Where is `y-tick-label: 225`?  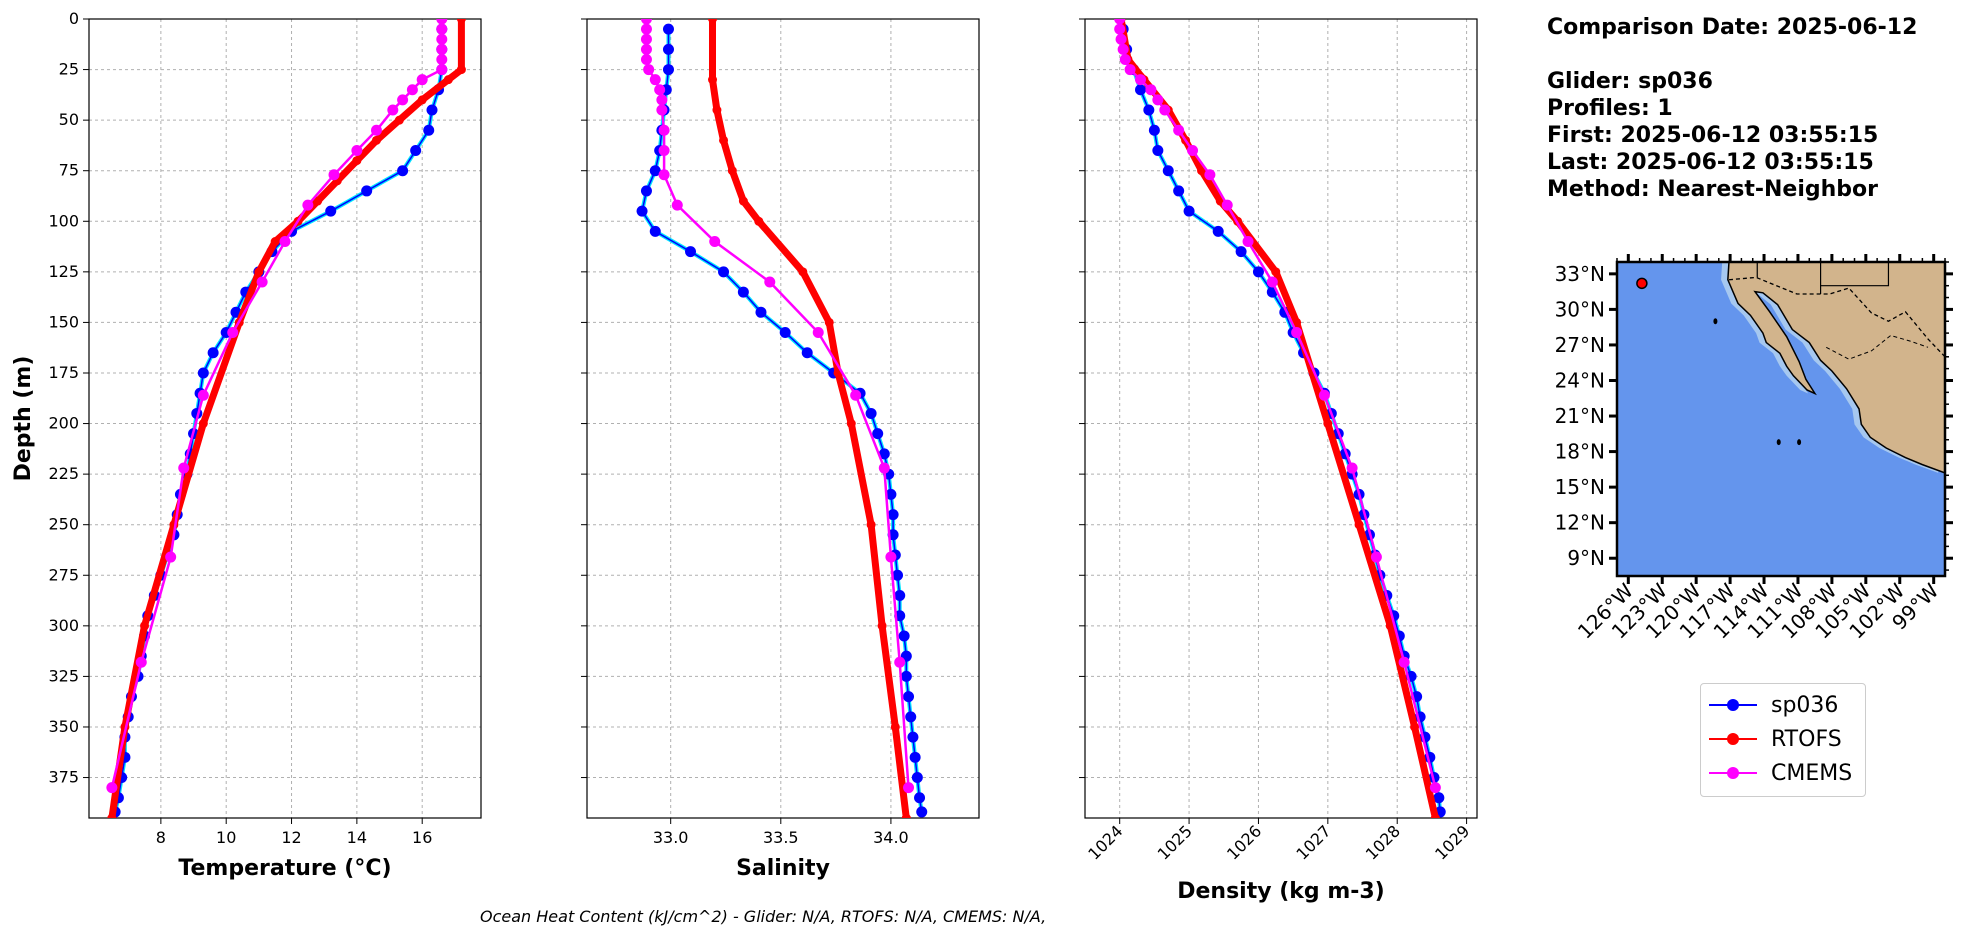
y-tick-label: 225 is located at coordinates (63, 473).